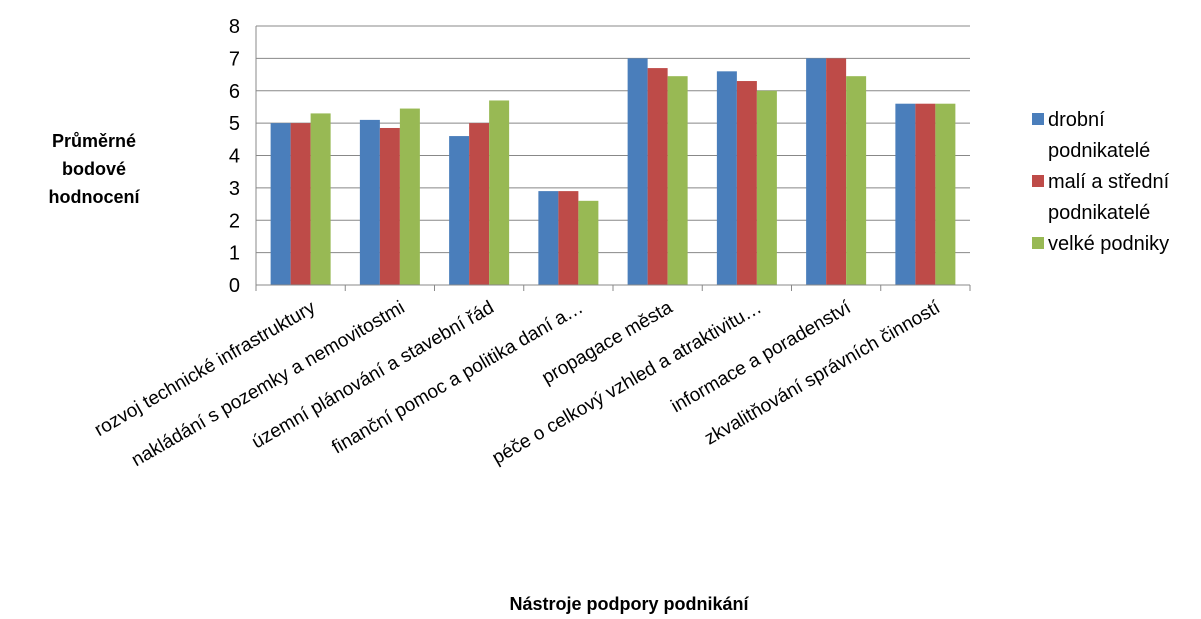 This screenshot has height=619, width=1201. What do you see at coordinates (95, 197) in the screenshot?
I see `y-axis-label-line-3: hodnocení` at bounding box center [95, 197].